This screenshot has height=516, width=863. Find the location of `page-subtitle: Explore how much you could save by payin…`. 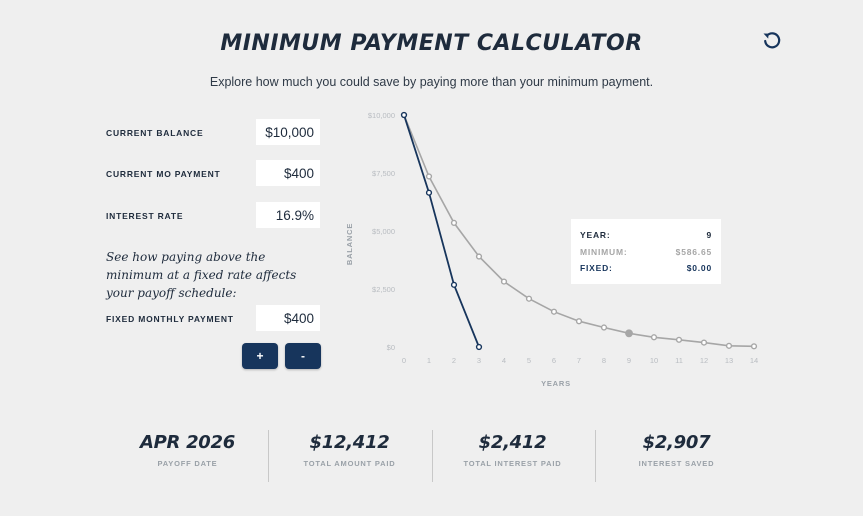

page-subtitle: Explore how much you could save by payin… is located at coordinates (431, 82).